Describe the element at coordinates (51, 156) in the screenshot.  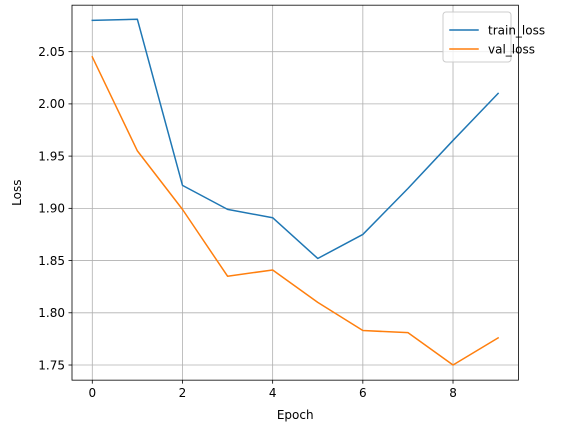
I see `y-tick-label: 1.95` at that location.